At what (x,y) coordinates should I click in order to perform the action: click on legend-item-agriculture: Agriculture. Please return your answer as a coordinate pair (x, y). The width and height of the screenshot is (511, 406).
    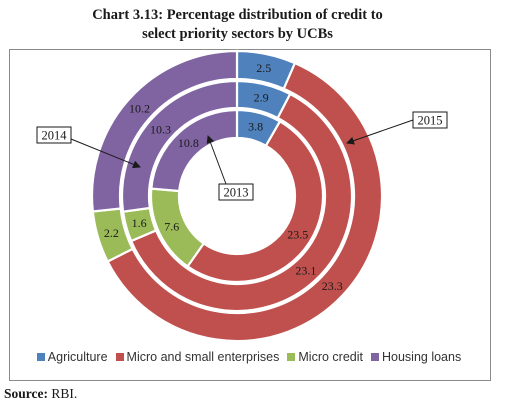
    Looking at the image, I should click on (72, 357).